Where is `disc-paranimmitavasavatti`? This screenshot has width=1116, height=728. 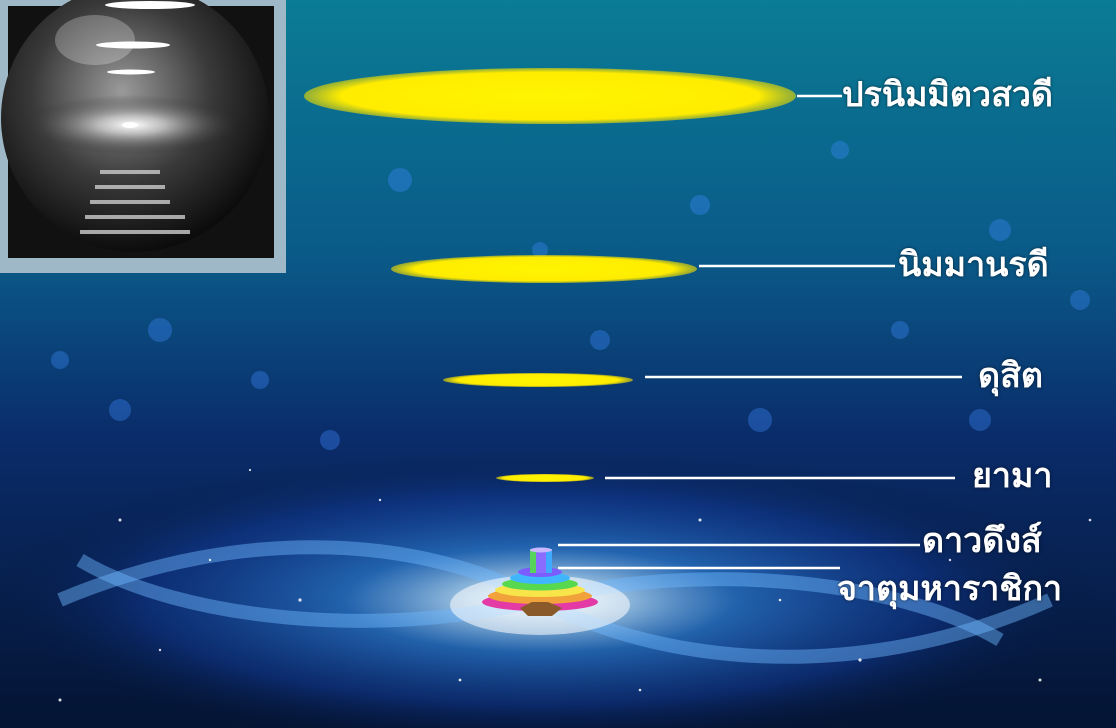 disc-paranimmitavasavatti is located at coordinates (550, 96).